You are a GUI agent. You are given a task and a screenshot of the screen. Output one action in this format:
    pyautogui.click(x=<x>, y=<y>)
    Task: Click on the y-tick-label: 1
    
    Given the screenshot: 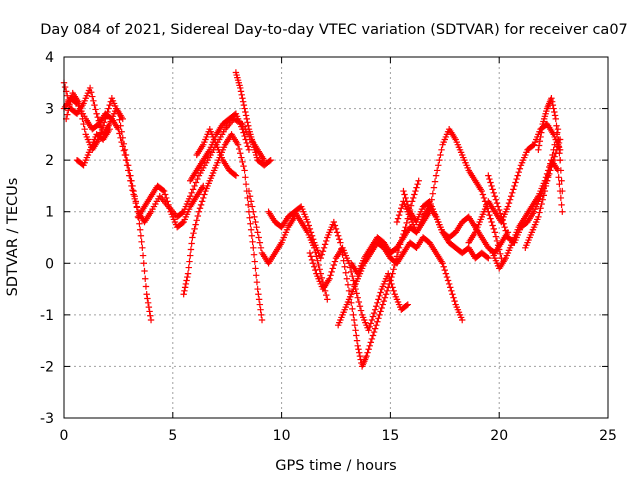 What is the action you would take?
    pyautogui.click(x=49, y=213)
    